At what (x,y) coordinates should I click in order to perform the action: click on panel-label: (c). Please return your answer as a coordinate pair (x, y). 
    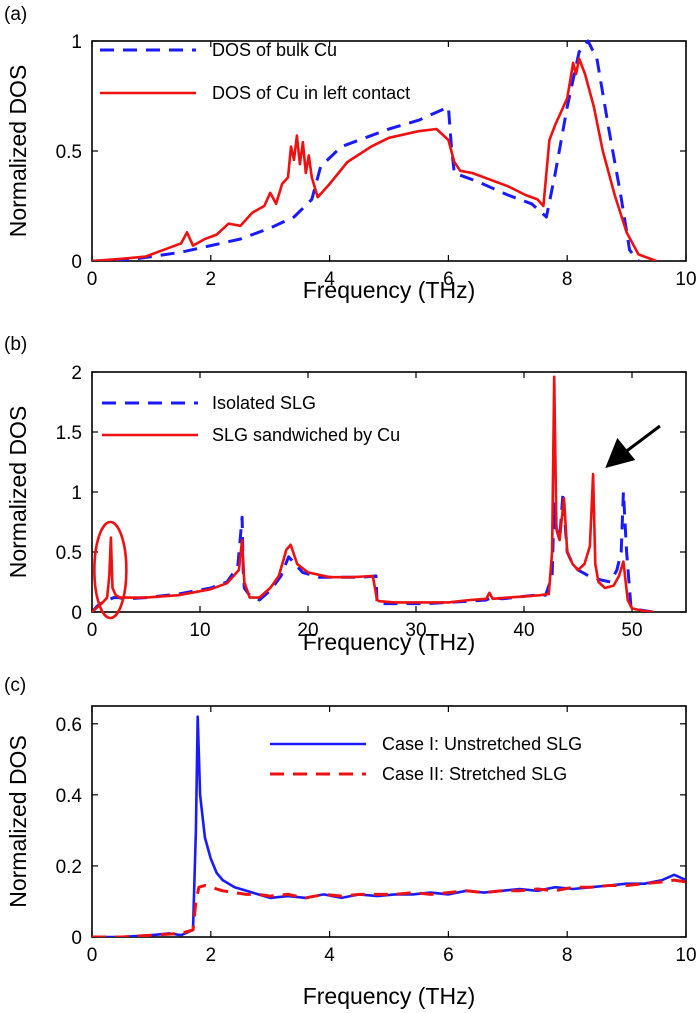
    Looking at the image, I should click on (15, 685).